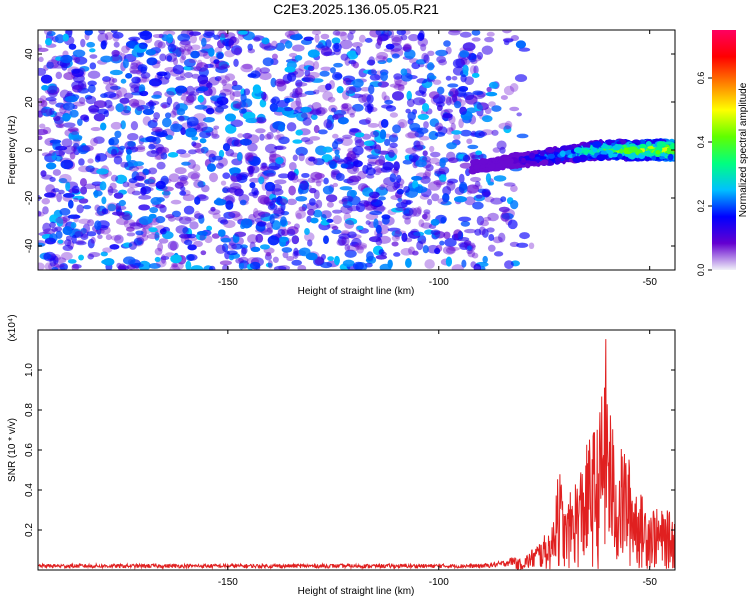  Describe the element at coordinates (743, 149) in the screenshot. I see `colorbar-label: Normalized spectral amplitude` at that location.